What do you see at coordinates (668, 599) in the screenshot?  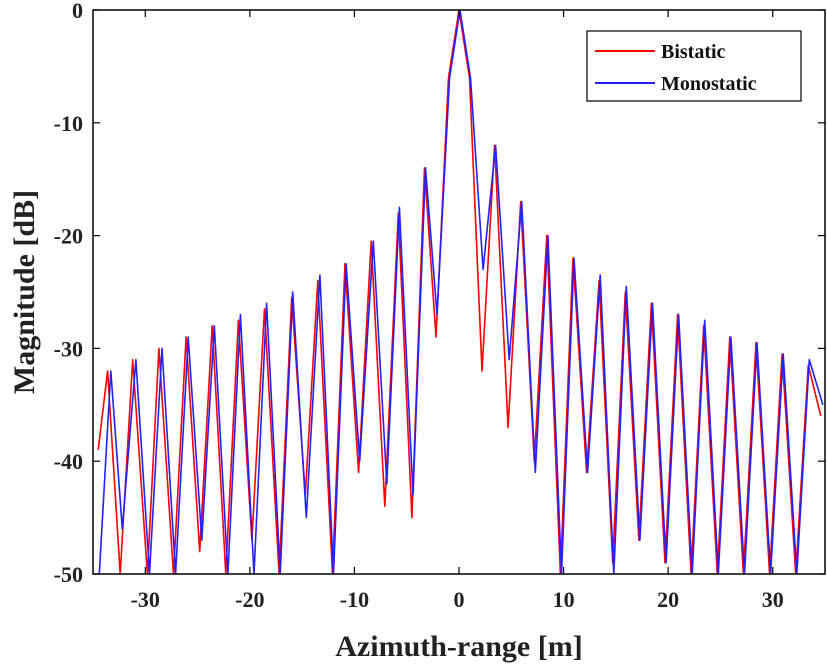 I see `x-tick-label: 20` at bounding box center [668, 599].